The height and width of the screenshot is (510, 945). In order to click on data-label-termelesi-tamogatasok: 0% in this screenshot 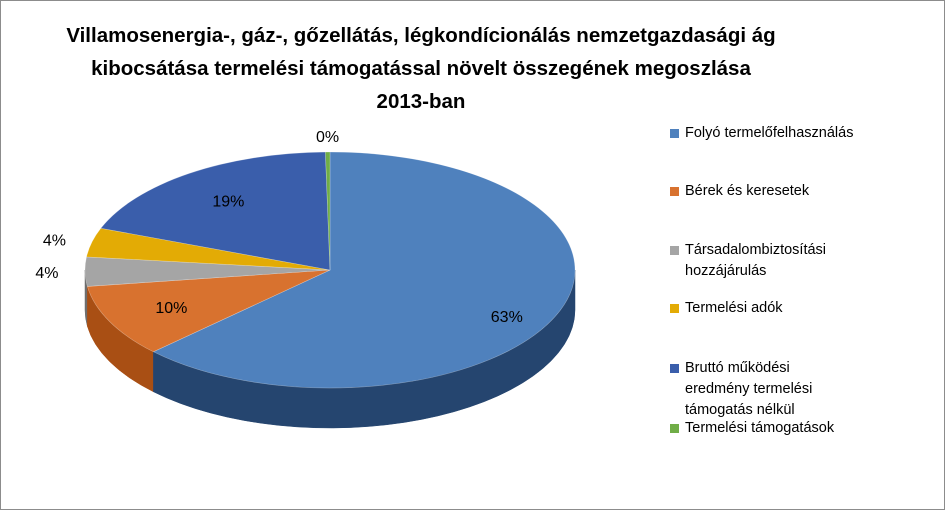, I will do `click(327, 137)`.